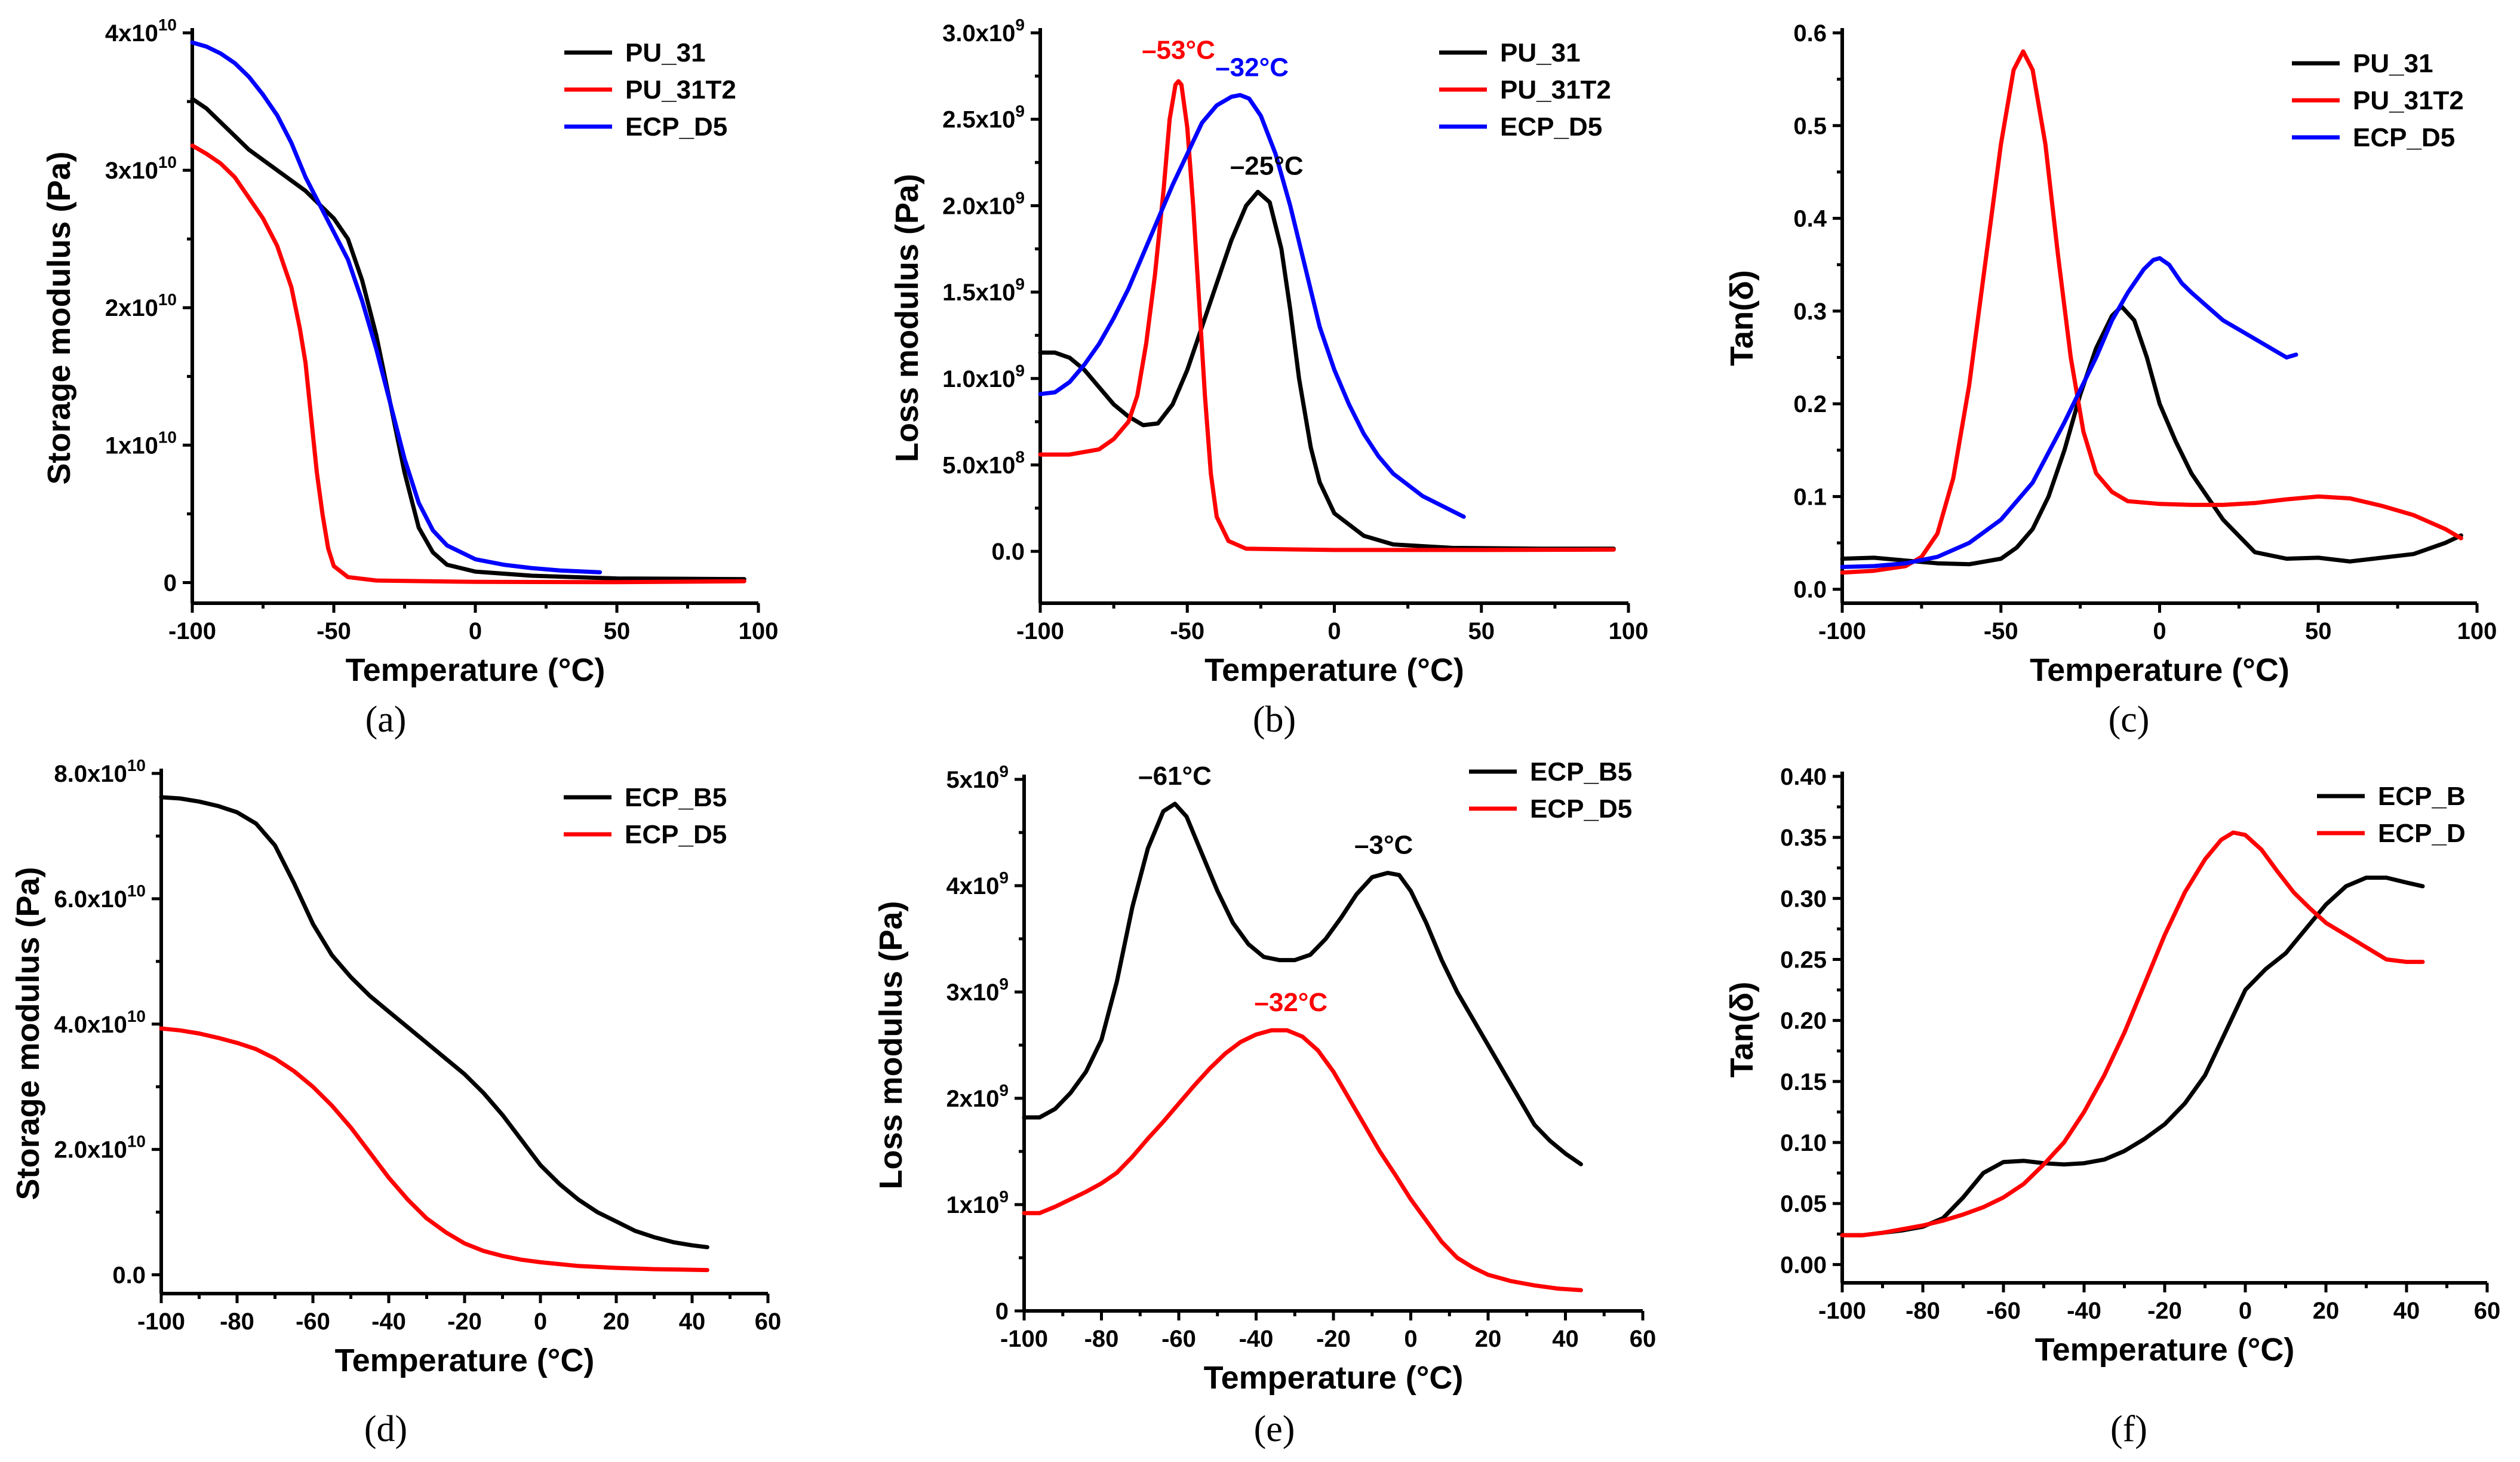  Describe the element at coordinates (1810, 497) in the screenshot. I see `y-tick-label: 0.1` at that location.